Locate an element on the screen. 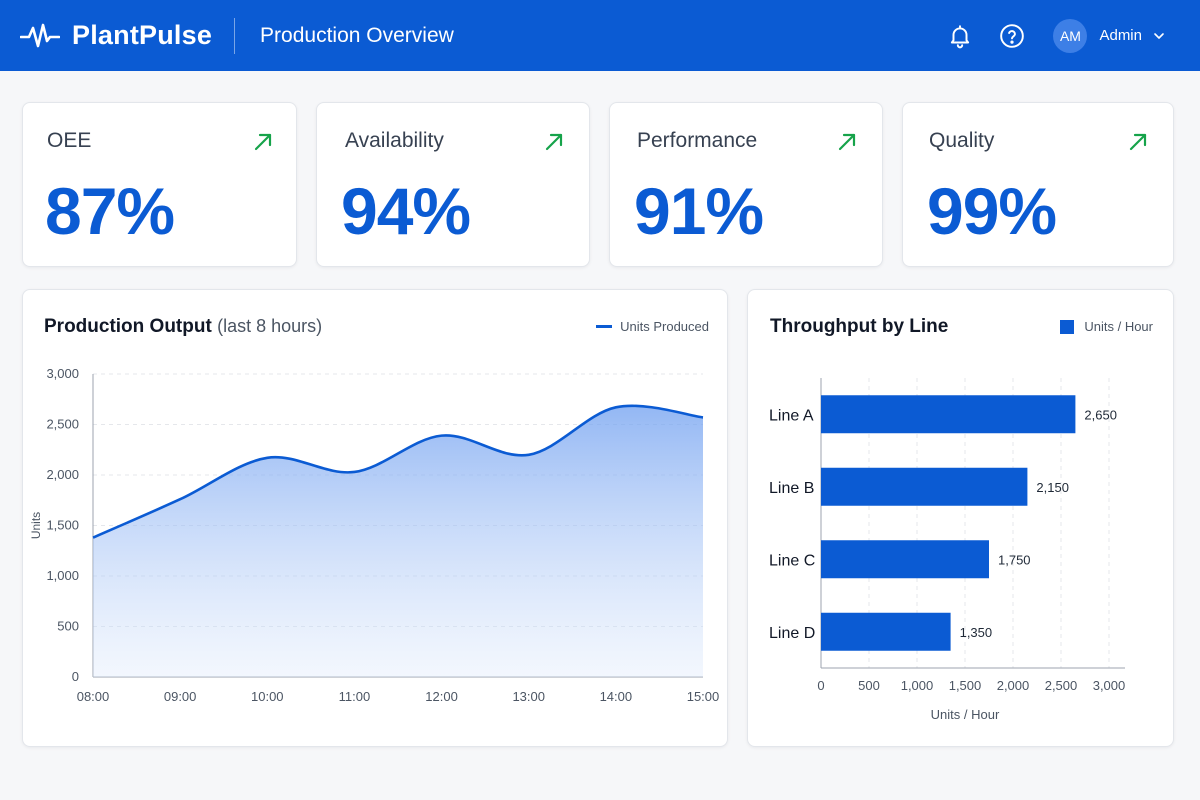 This screenshot has height=800, width=1200. header-divider is located at coordinates (235, 35).